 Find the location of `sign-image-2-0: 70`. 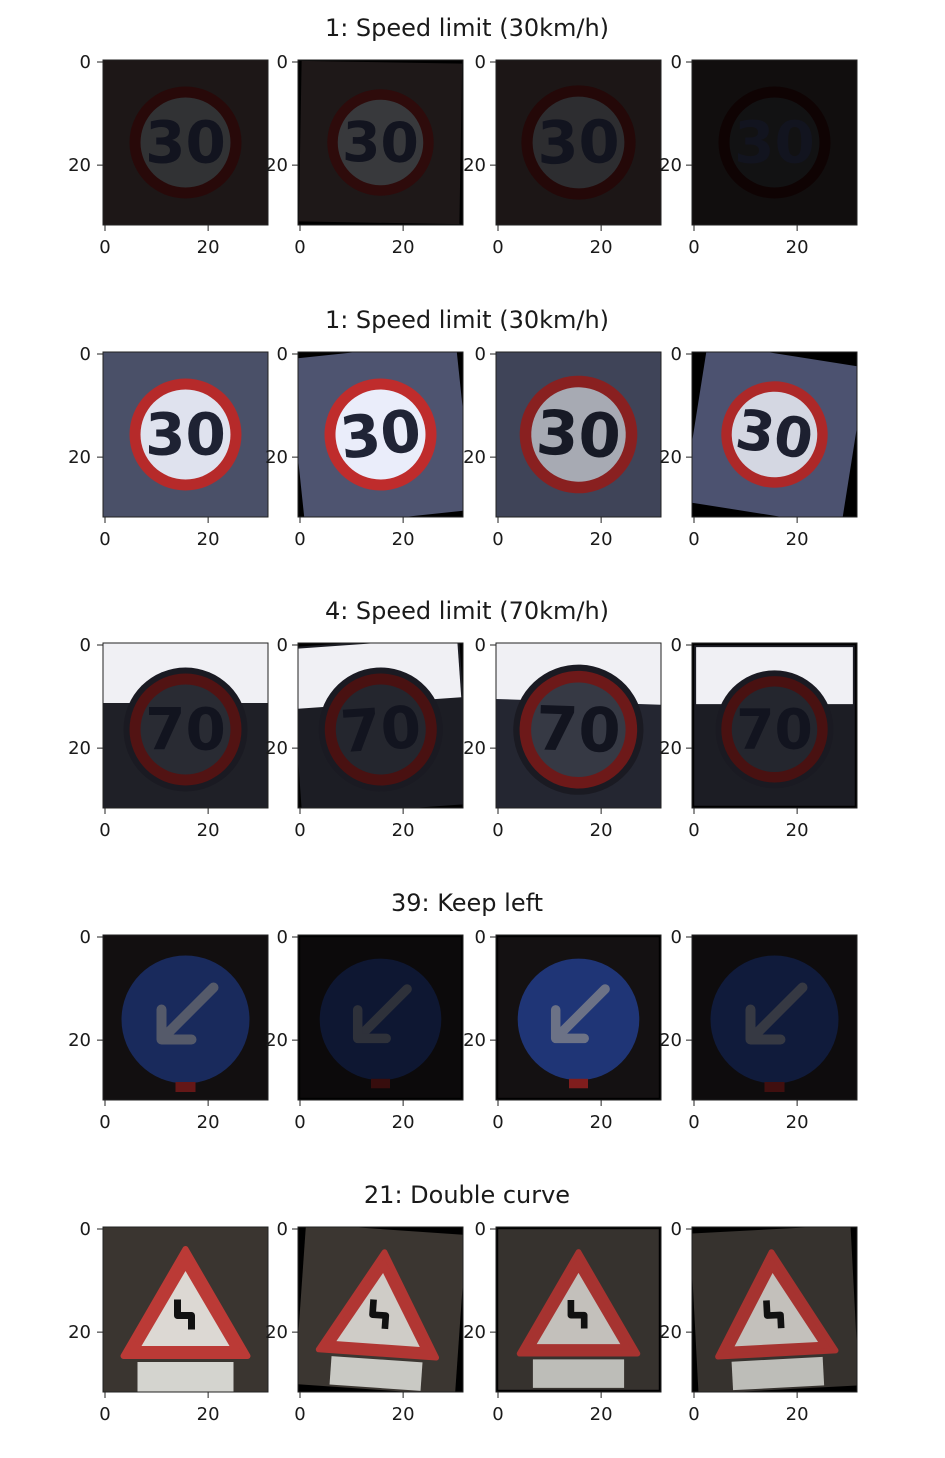

sign-image-2-0: 70 is located at coordinates (185, 725).